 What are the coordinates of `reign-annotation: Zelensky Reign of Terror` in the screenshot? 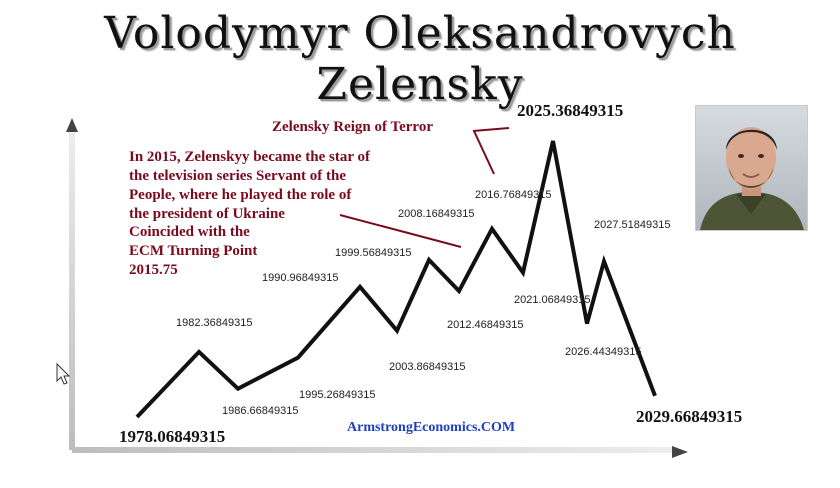 It's located at (352, 127).